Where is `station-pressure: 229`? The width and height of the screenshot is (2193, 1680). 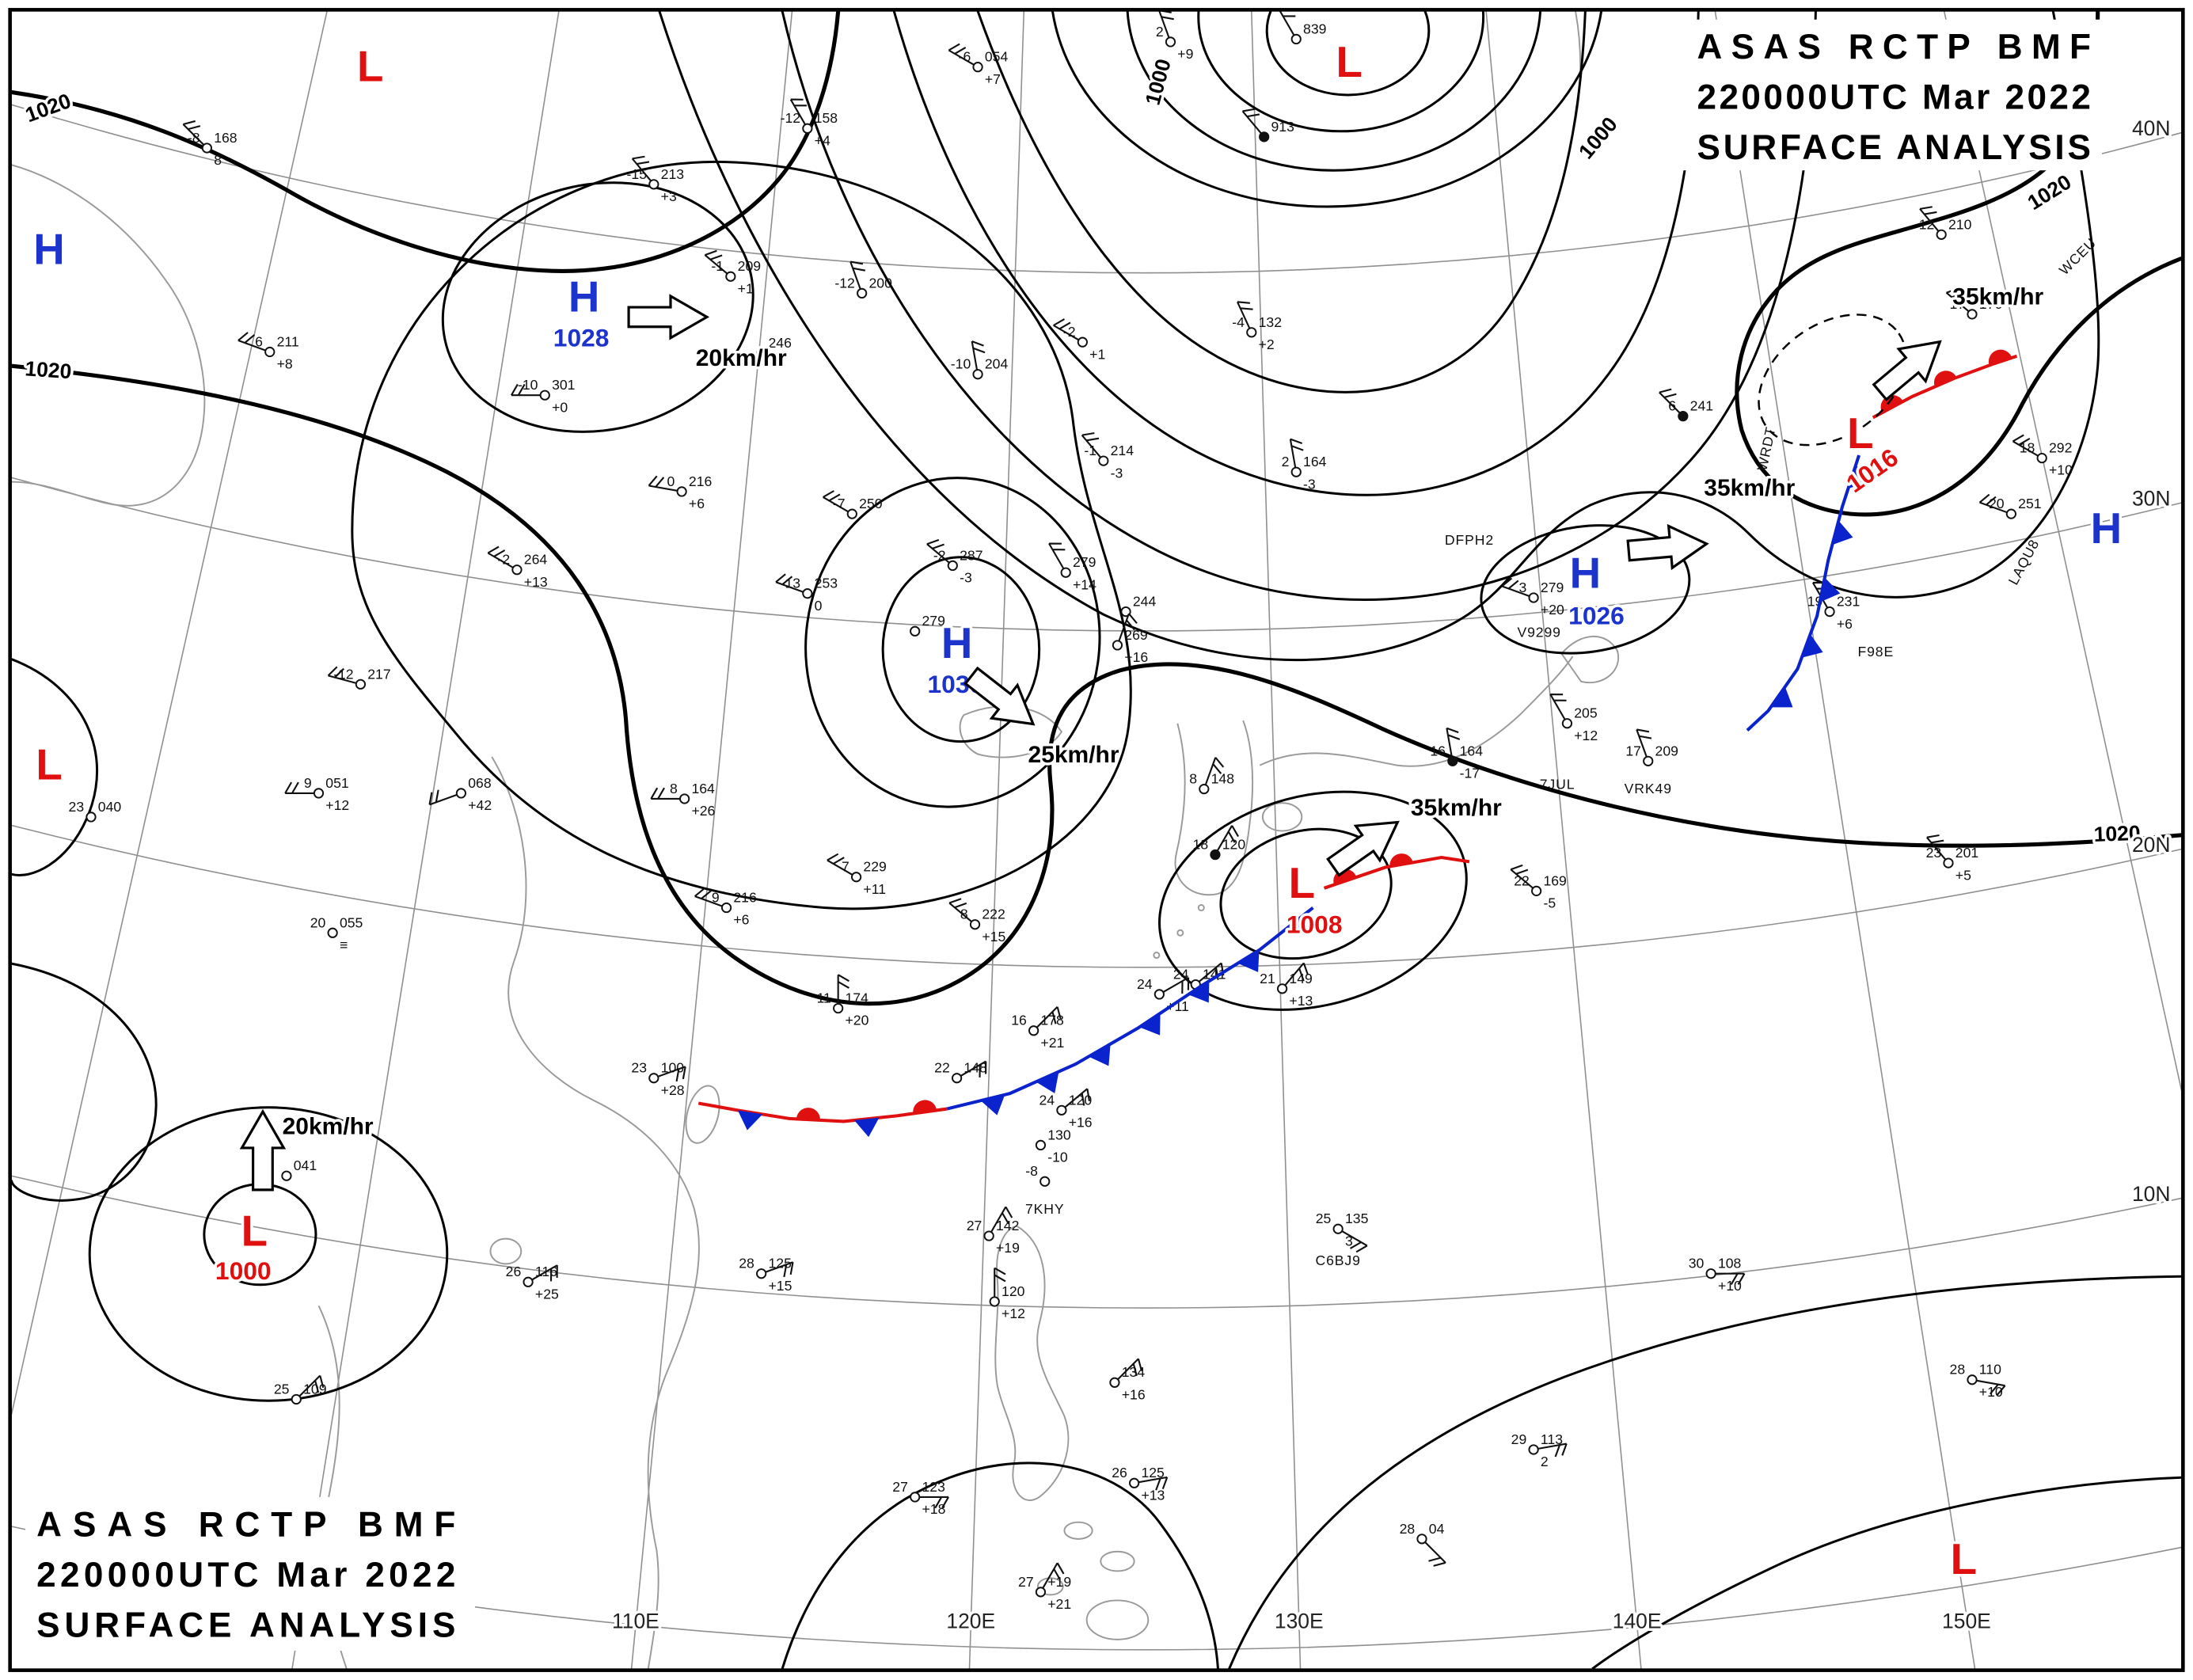
station-pressure: 229 is located at coordinates (875, 867).